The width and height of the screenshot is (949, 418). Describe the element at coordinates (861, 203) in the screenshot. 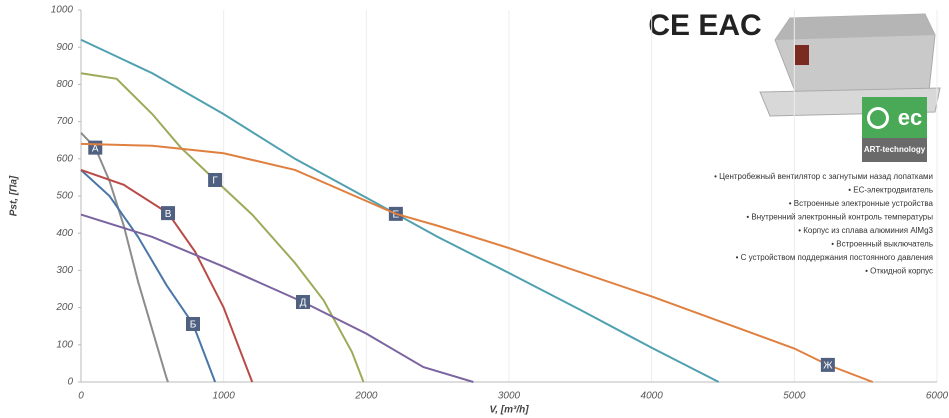

I see `feature: • Встроенные электронные устройства` at that location.